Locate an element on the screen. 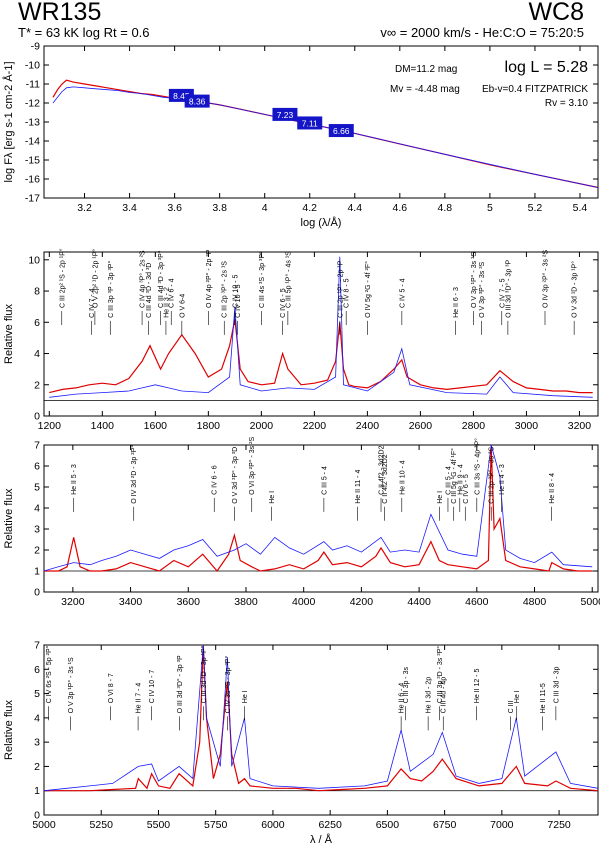  line-id-label: O IV 4p ²P° - 2p ²P is located at coordinates (209, 278).